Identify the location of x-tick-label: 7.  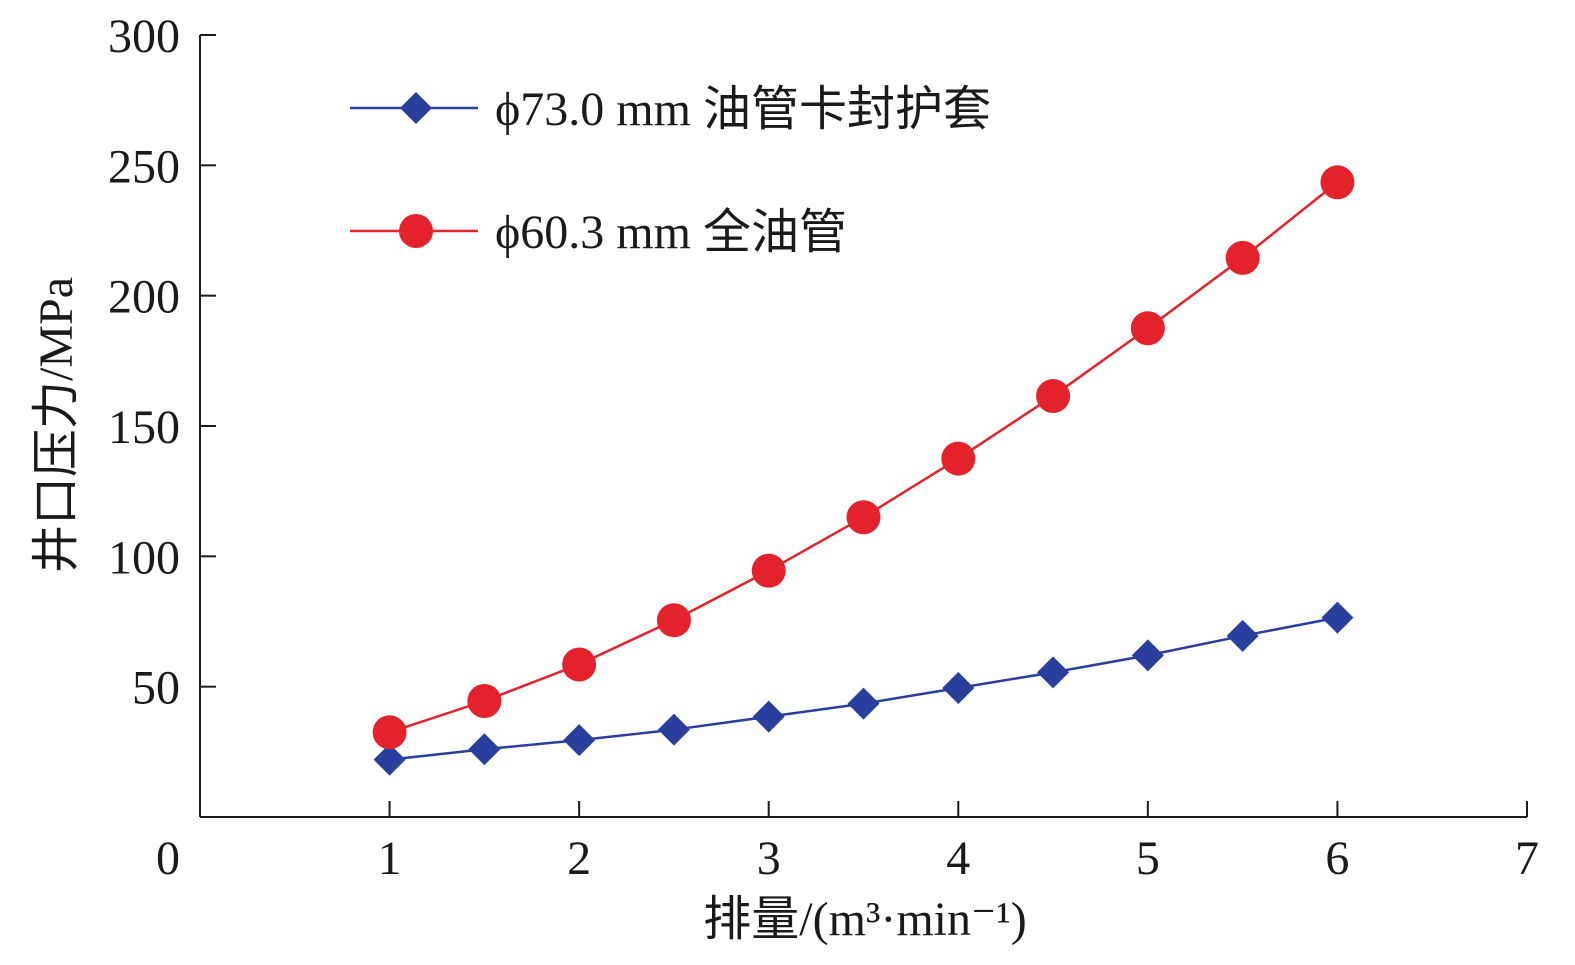
(1527, 858).